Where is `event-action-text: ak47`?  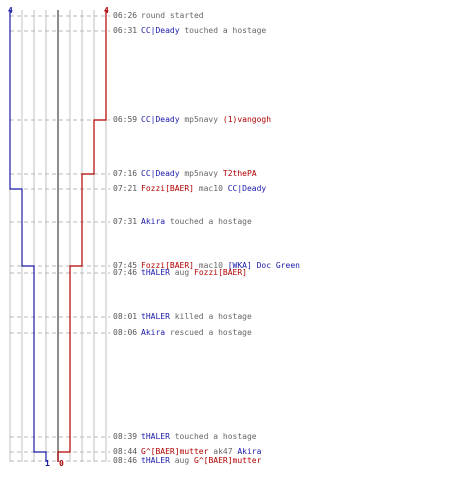
event-action-text: ak47 is located at coordinates (223, 451).